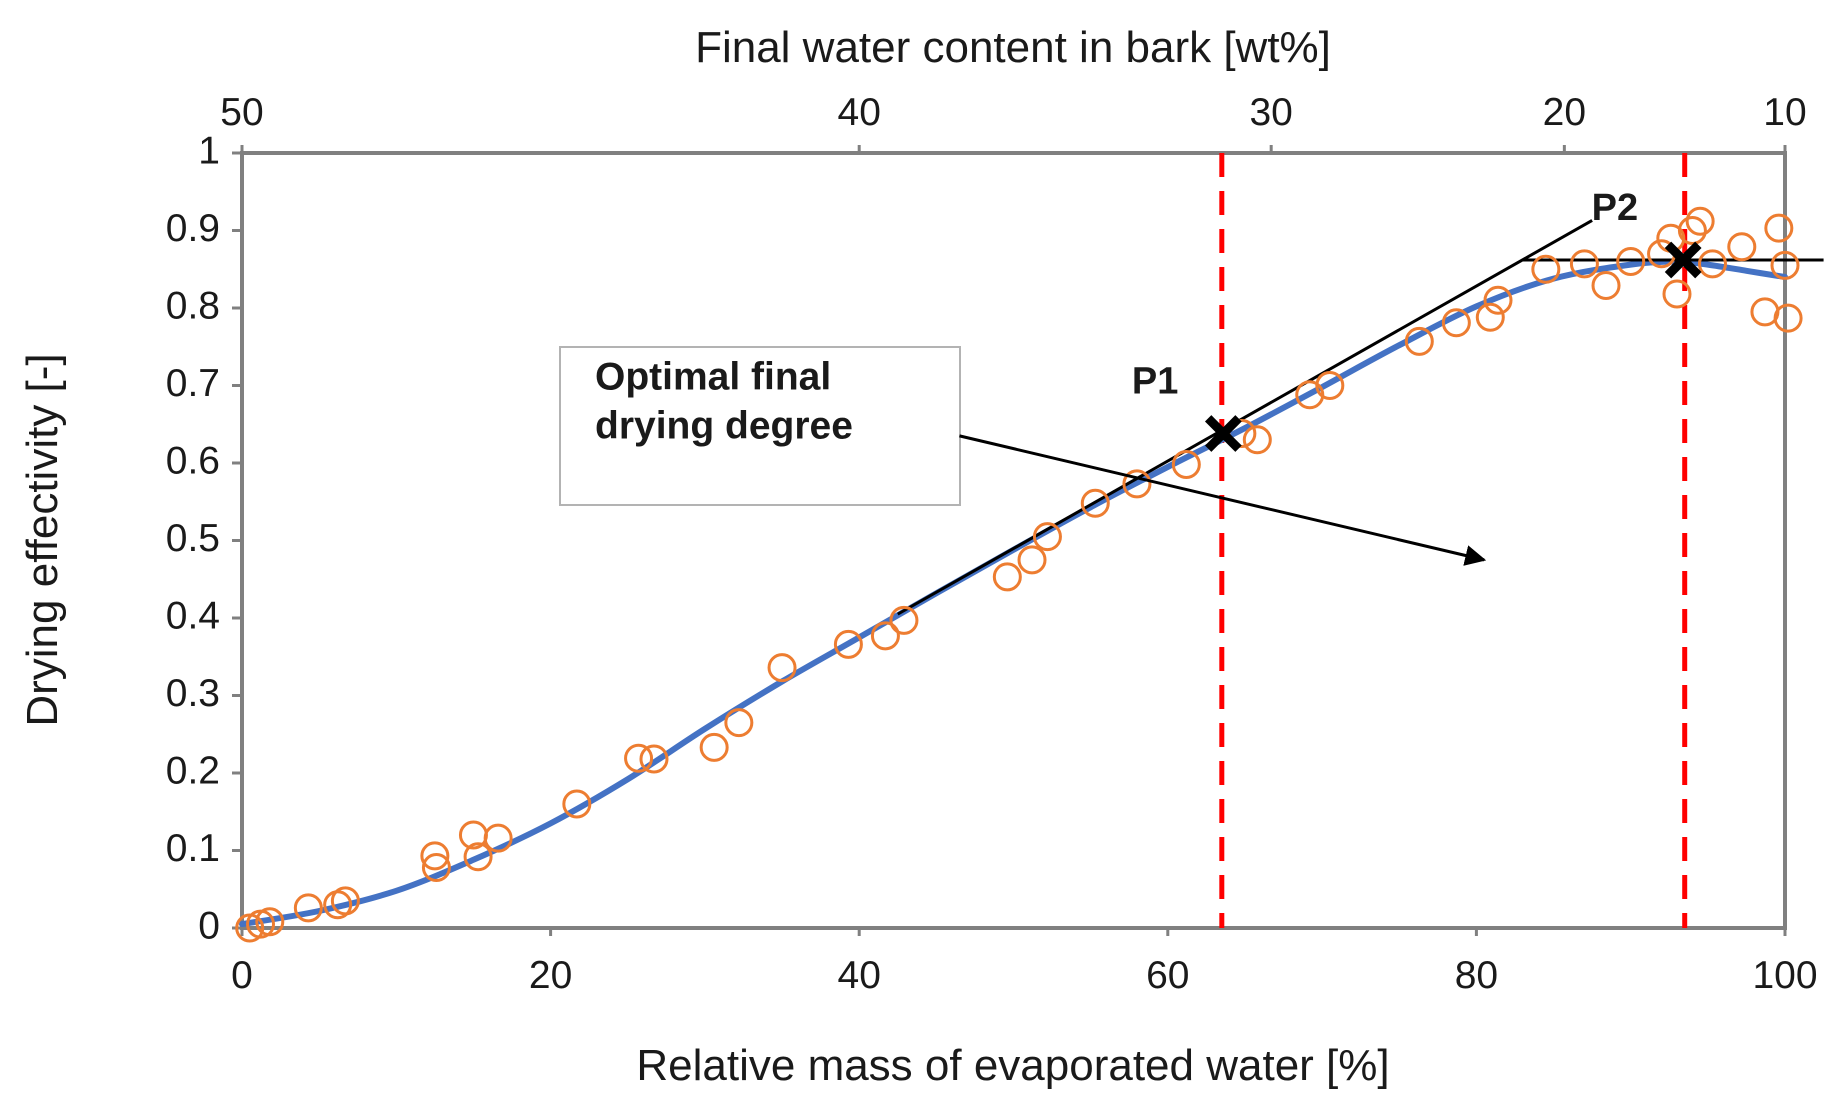  I want to click on y-tick-label: 0.8, so click(193, 305).